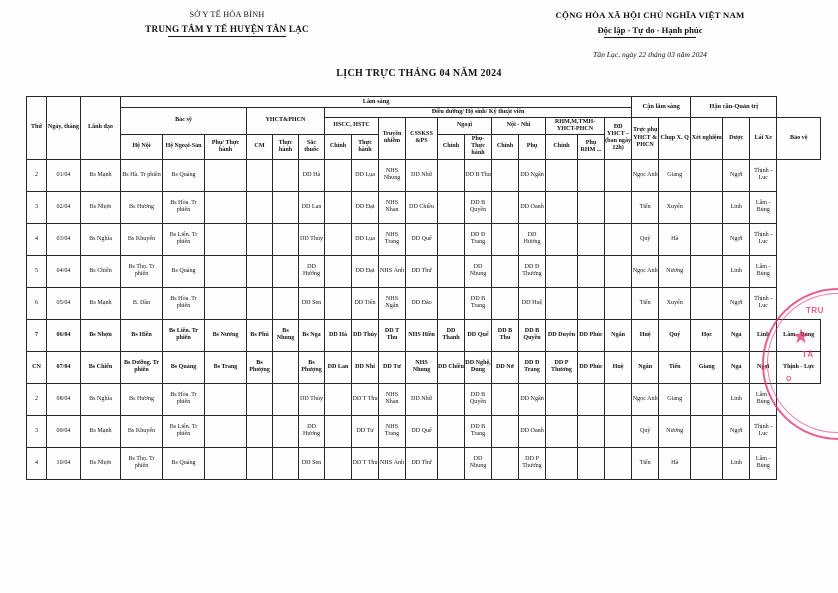 This screenshot has width=838, height=593. What do you see at coordinates (63, 207) in the screenshot?
I see `cell-date: 02/04` at bounding box center [63, 207].